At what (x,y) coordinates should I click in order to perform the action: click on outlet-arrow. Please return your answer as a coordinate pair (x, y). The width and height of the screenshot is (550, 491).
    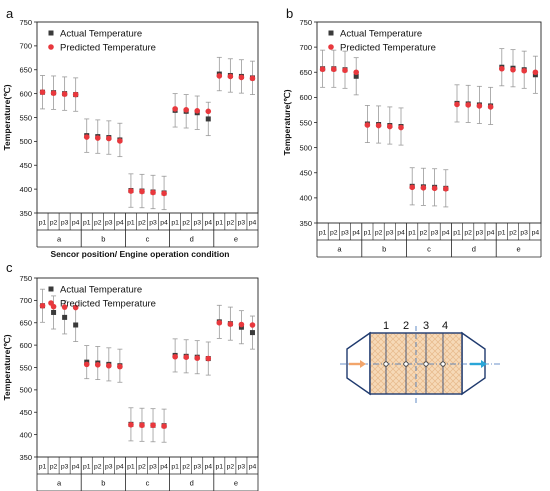
    Looking at the image, I should click on (478, 364).